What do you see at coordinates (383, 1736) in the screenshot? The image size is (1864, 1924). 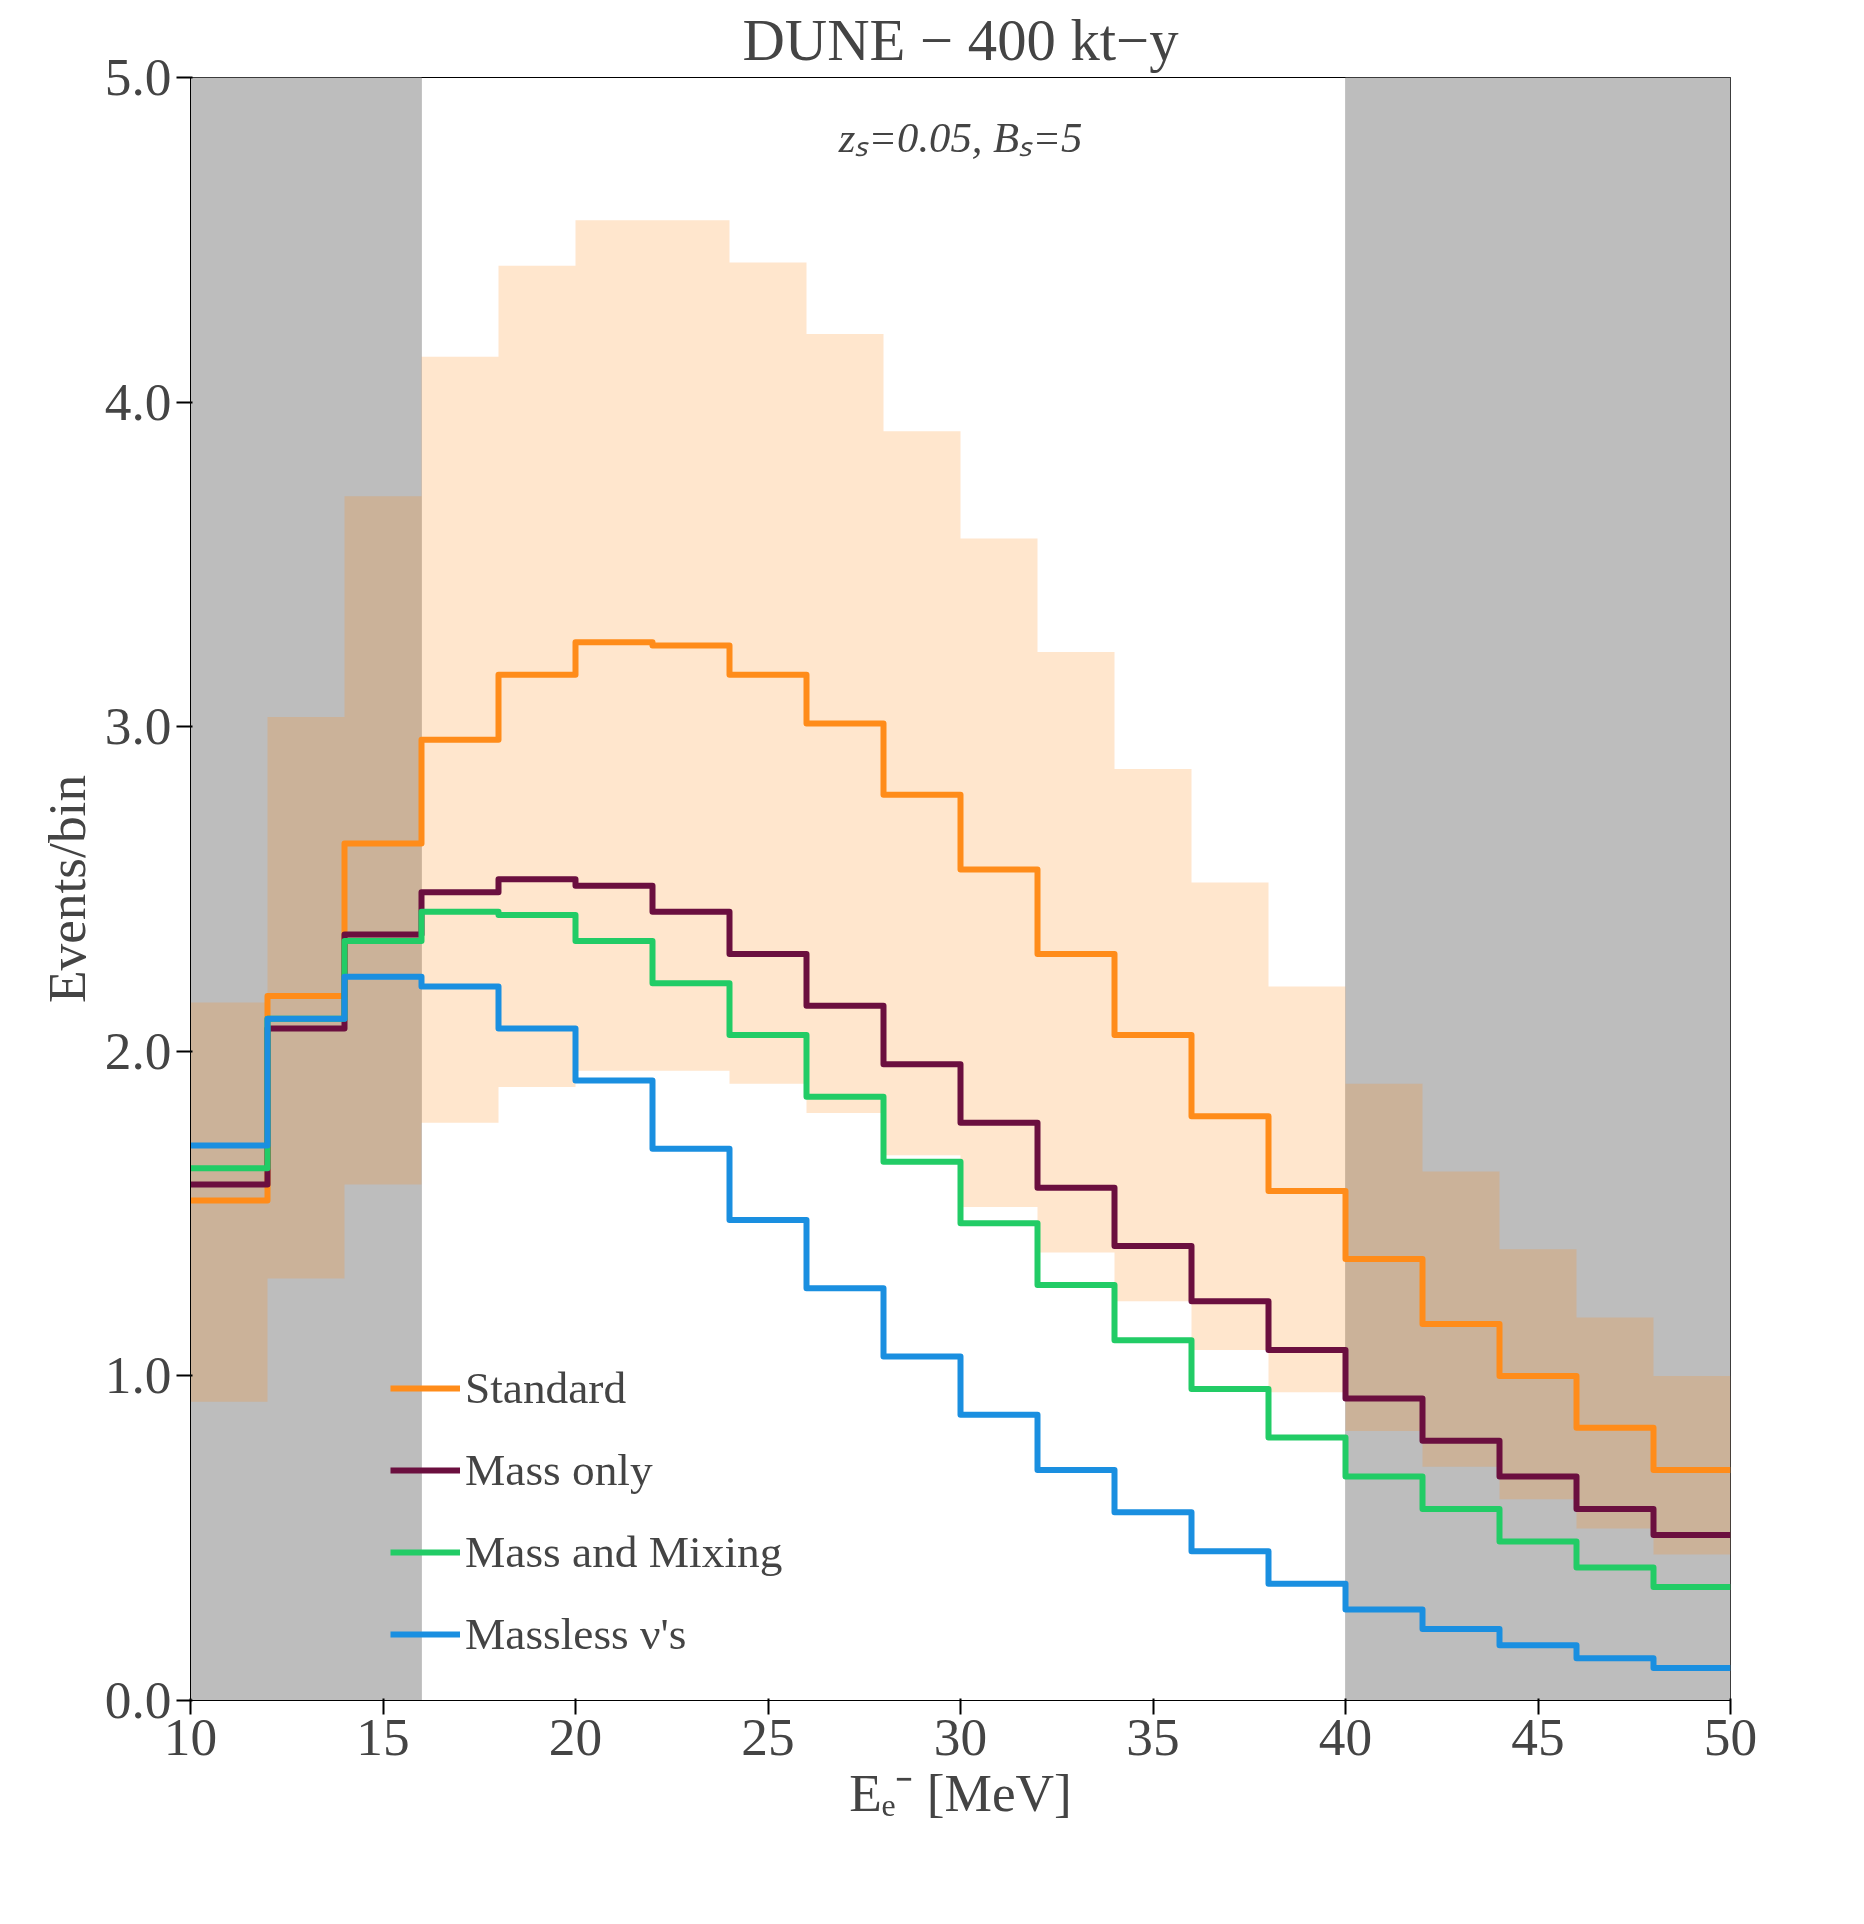 I see `x-tick-label: 15` at bounding box center [383, 1736].